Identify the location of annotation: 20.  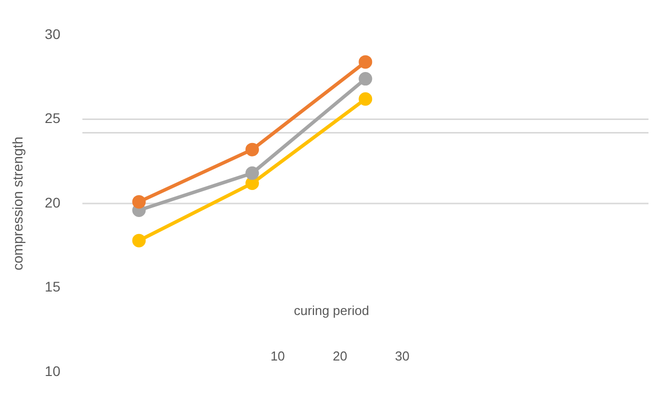
(340, 356).